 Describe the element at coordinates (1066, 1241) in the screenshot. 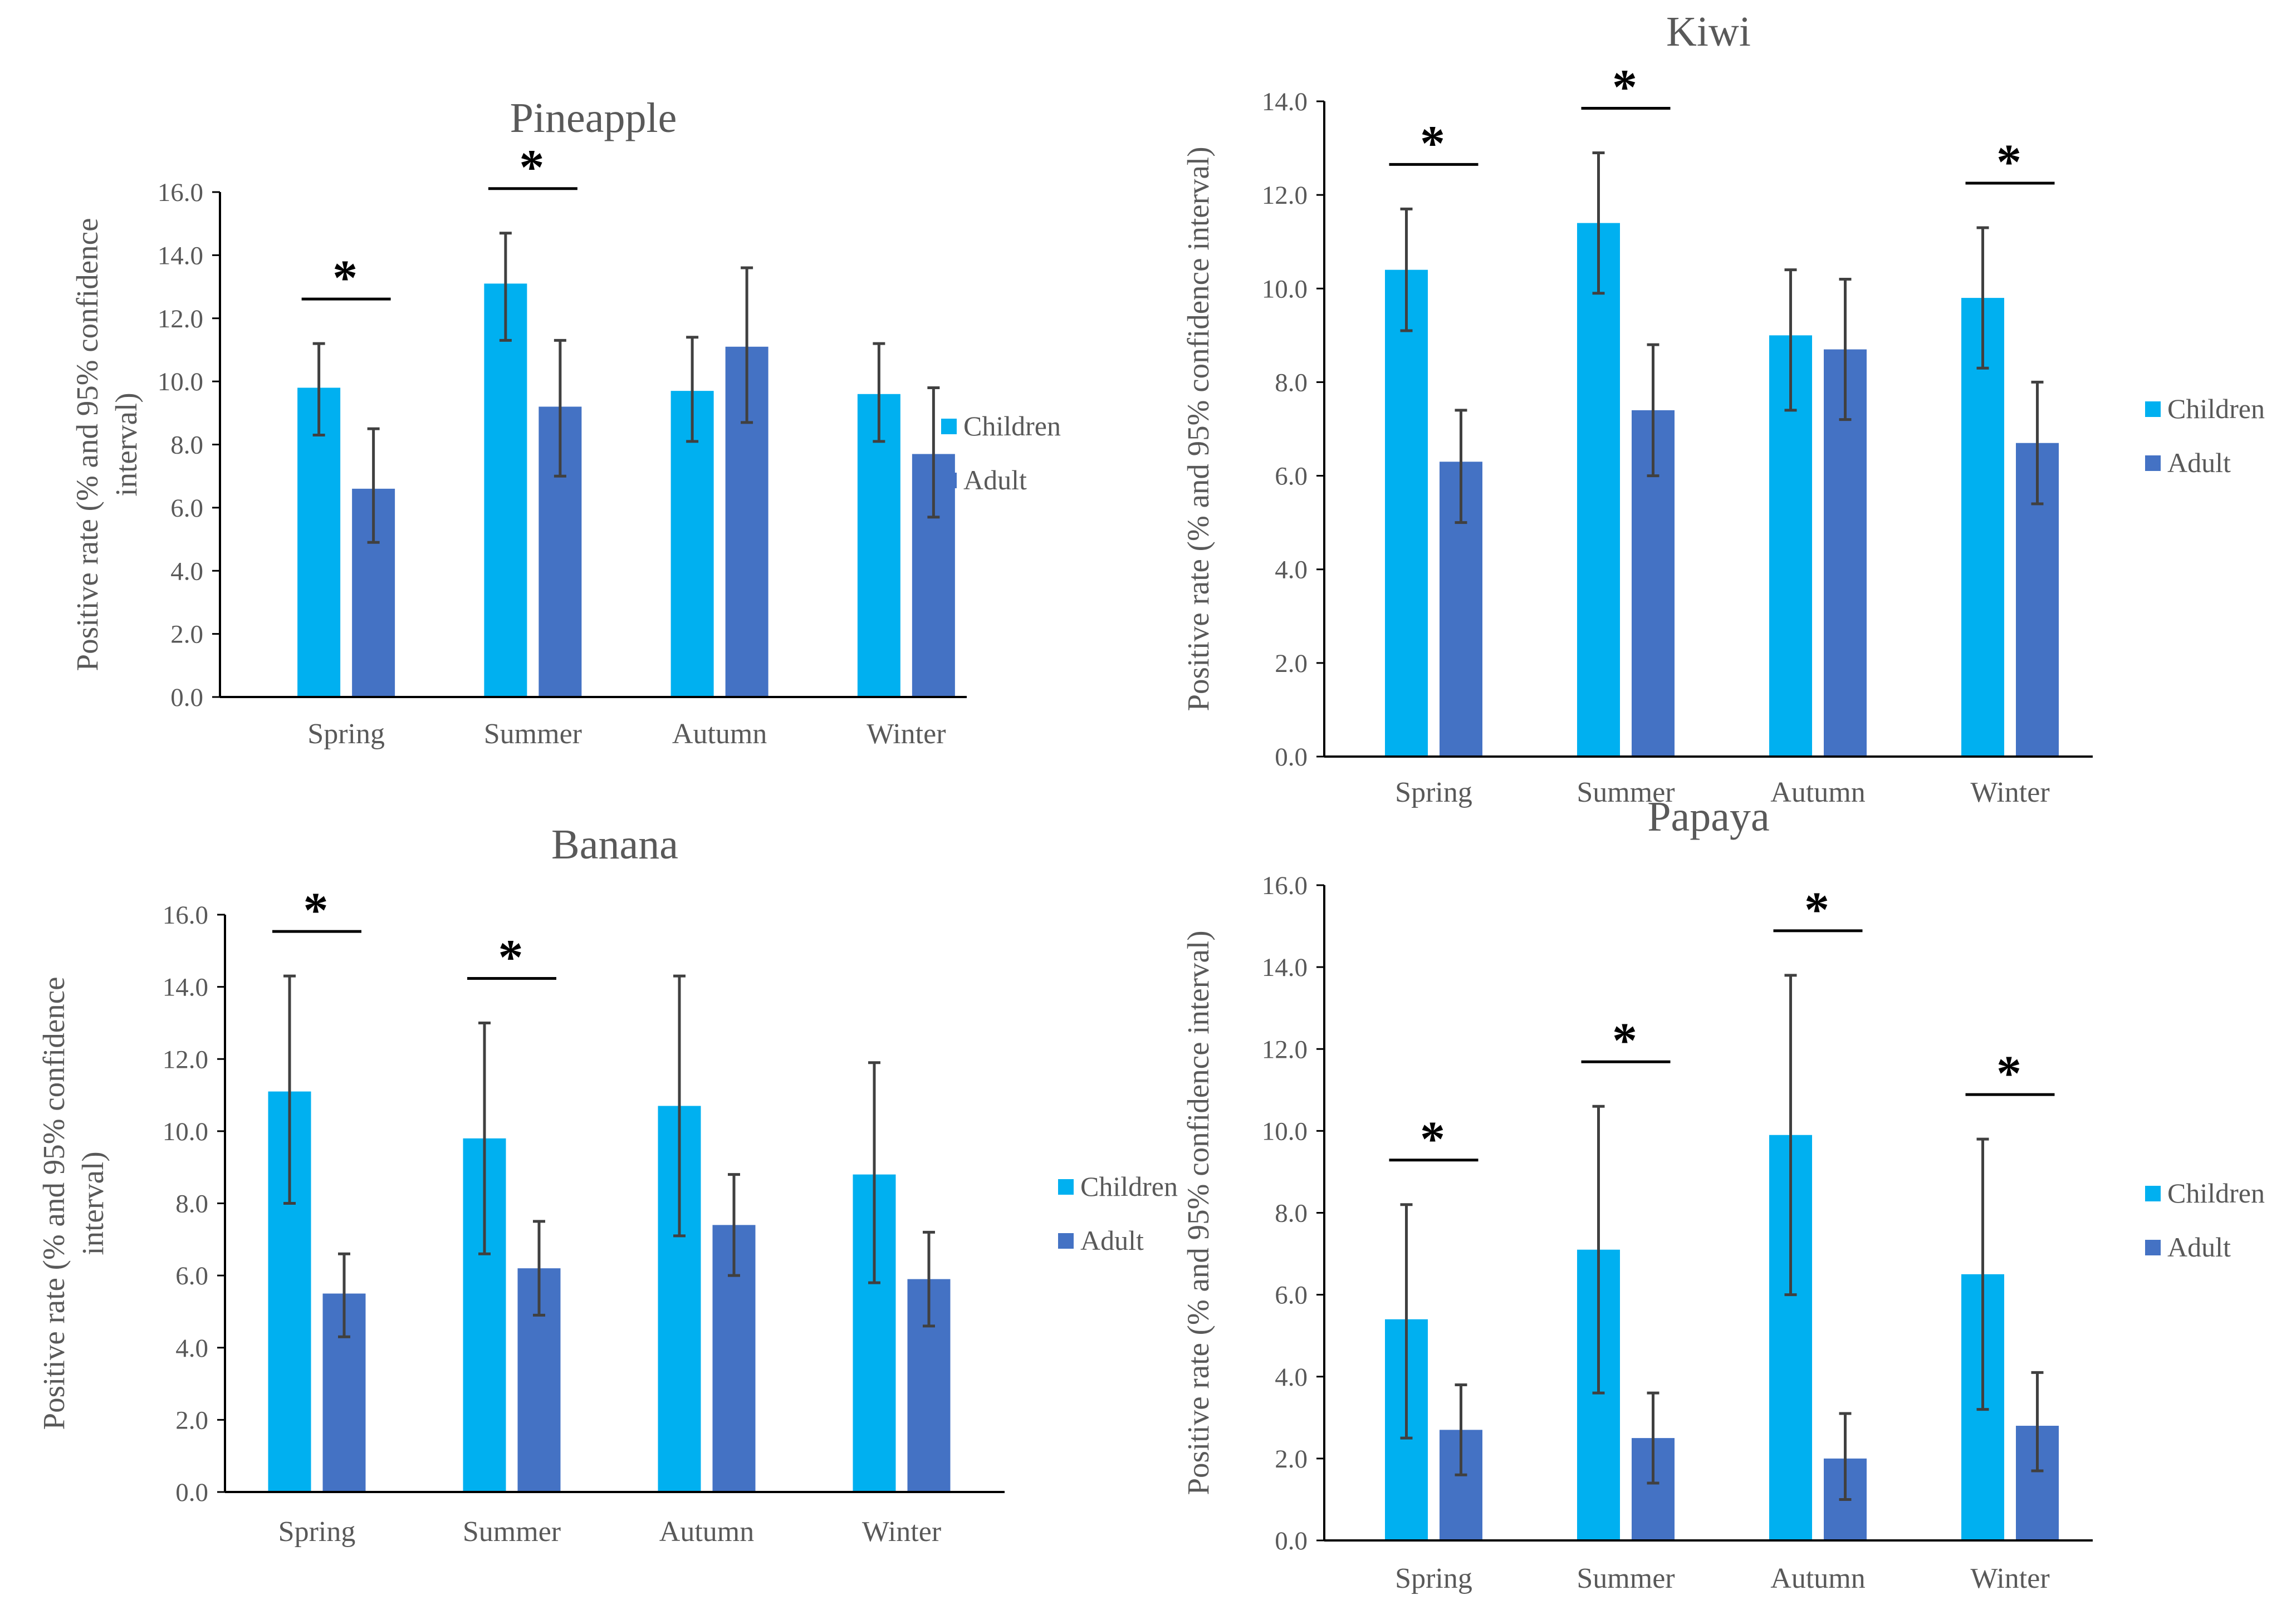

I see `banana-legend-swatch-adult` at that location.